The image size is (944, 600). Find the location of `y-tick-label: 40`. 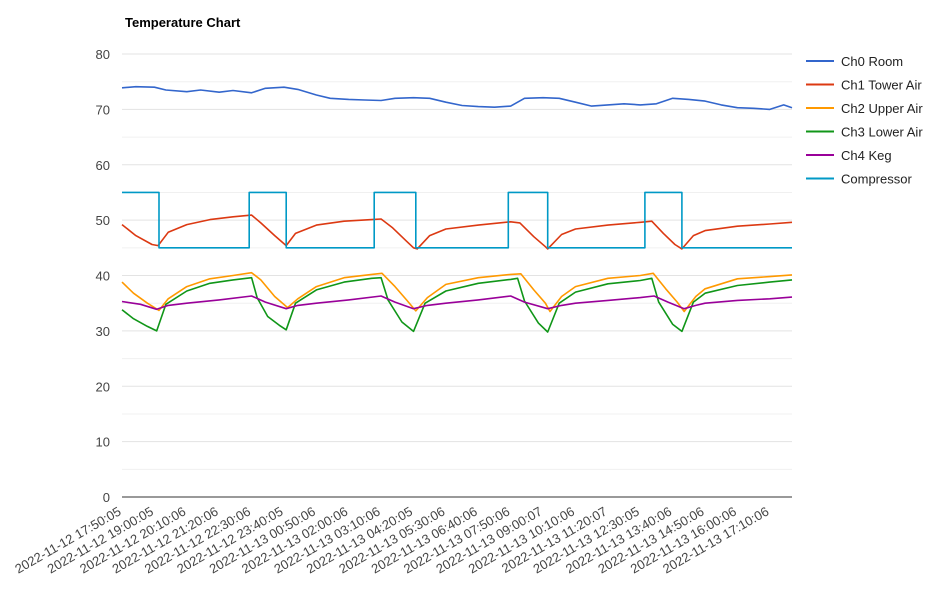

y-tick-label: 40 is located at coordinates (103, 276).